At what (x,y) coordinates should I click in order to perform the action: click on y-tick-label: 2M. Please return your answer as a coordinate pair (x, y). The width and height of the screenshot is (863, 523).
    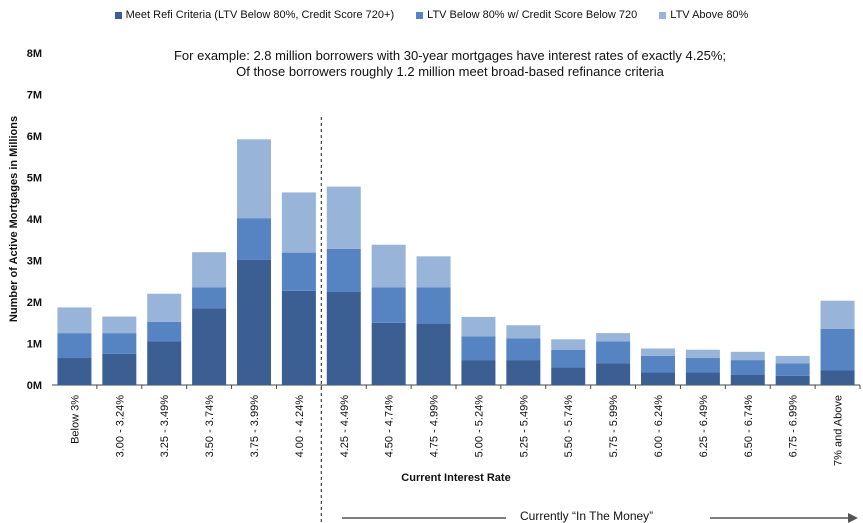
    Looking at the image, I should click on (34, 303).